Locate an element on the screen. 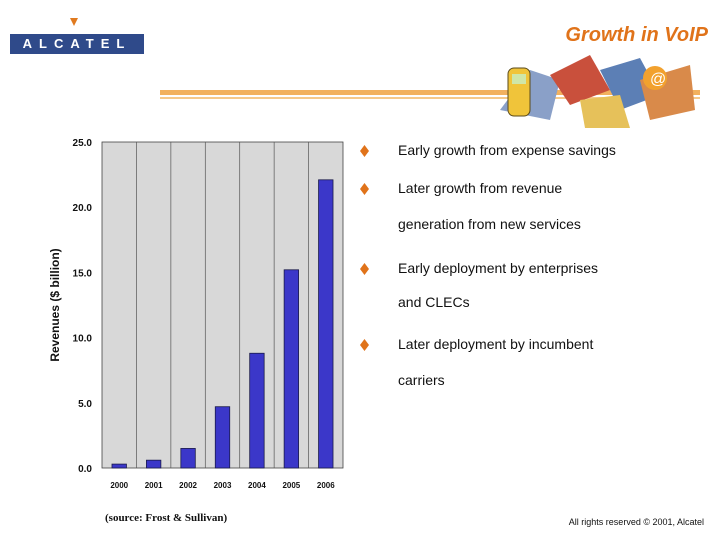 The width and height of the screenshot is (720, 540). y-axis-label: Revenues ($ billion) is located at coordinates (55, 304).